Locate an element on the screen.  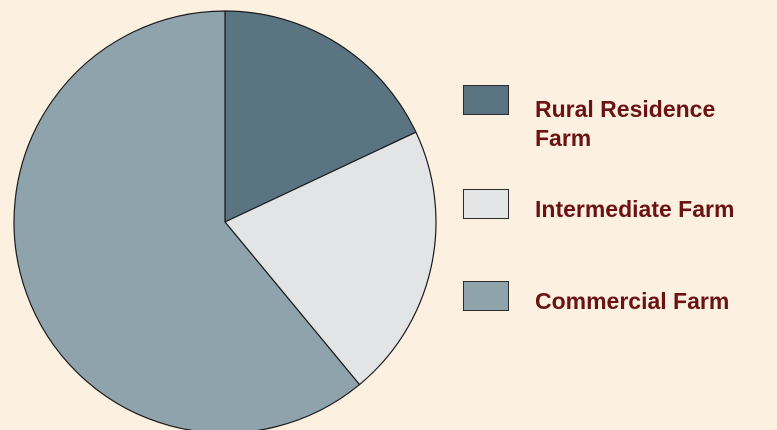
legend-label-commercial-farm: Commercial Farm is located at coordinates (632, 301).